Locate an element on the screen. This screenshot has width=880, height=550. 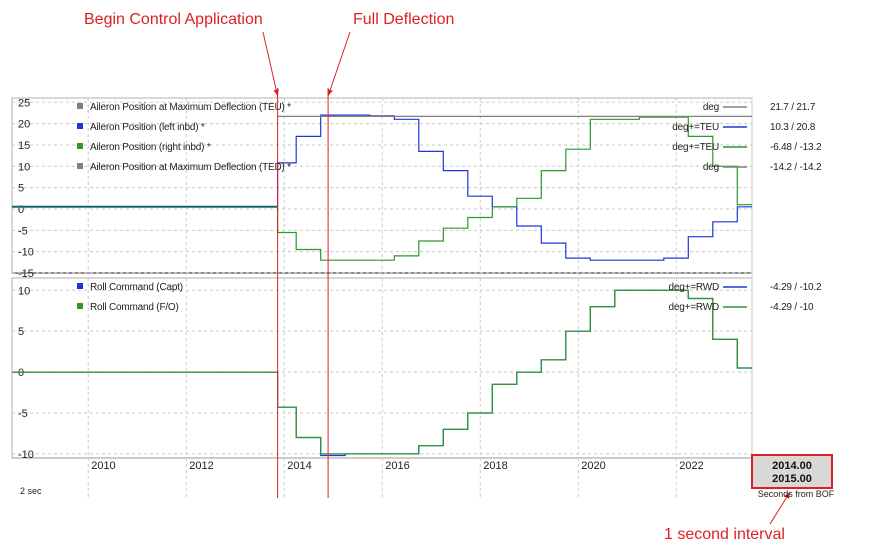
x-tick-label: 2018 is located at coordinates (495, 466).